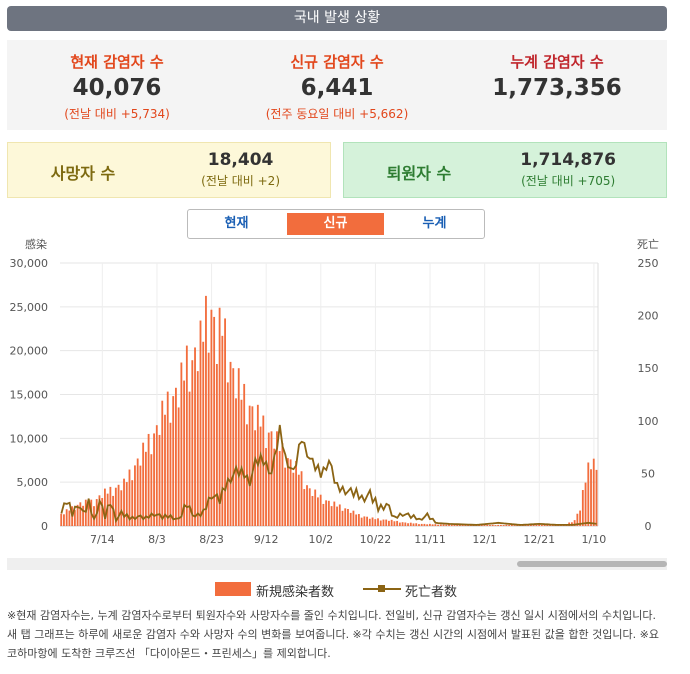  Describe the element at coordinates (83, 173) in the screenshot. I see `deaths-label: 사망자 수` at that location.